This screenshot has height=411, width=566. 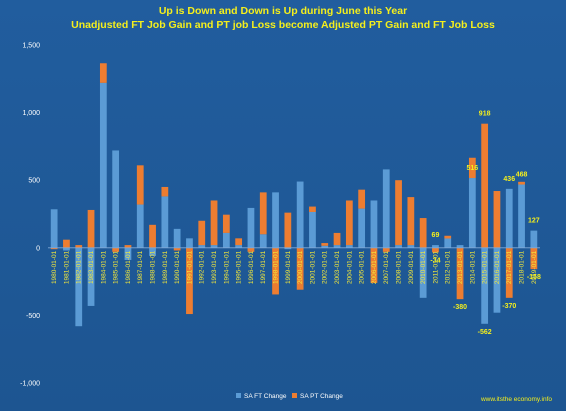 What do you see at coordinates (265, 396) in the screenshot?
I see `legend-label: SA FT Change` at bounding box center [265, 396].